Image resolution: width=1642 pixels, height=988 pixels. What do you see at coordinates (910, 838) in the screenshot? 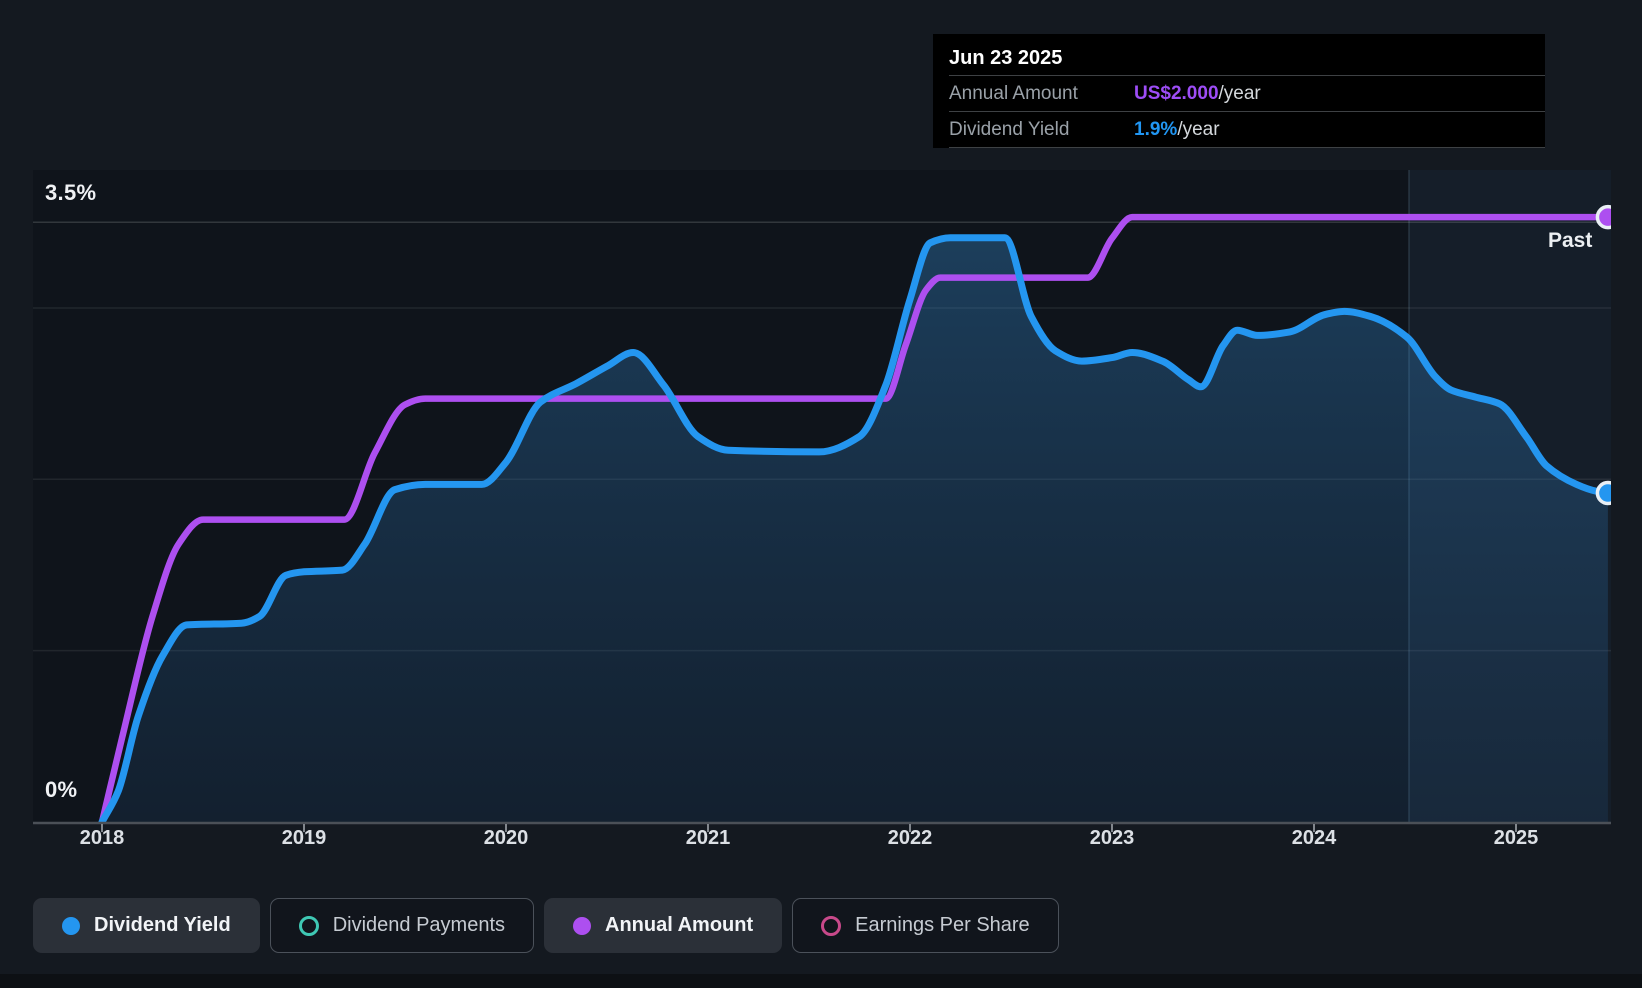
I see `x-axis-label-2022: 2022` at bounding box center [910, 838].